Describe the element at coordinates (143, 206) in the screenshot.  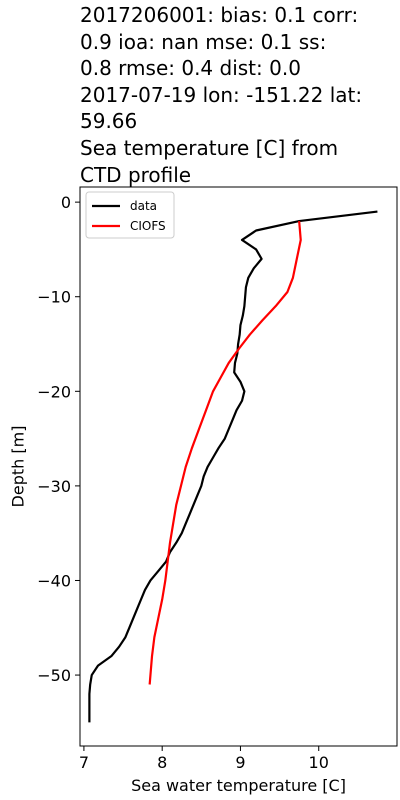
I see `legend-label: data` at that location.